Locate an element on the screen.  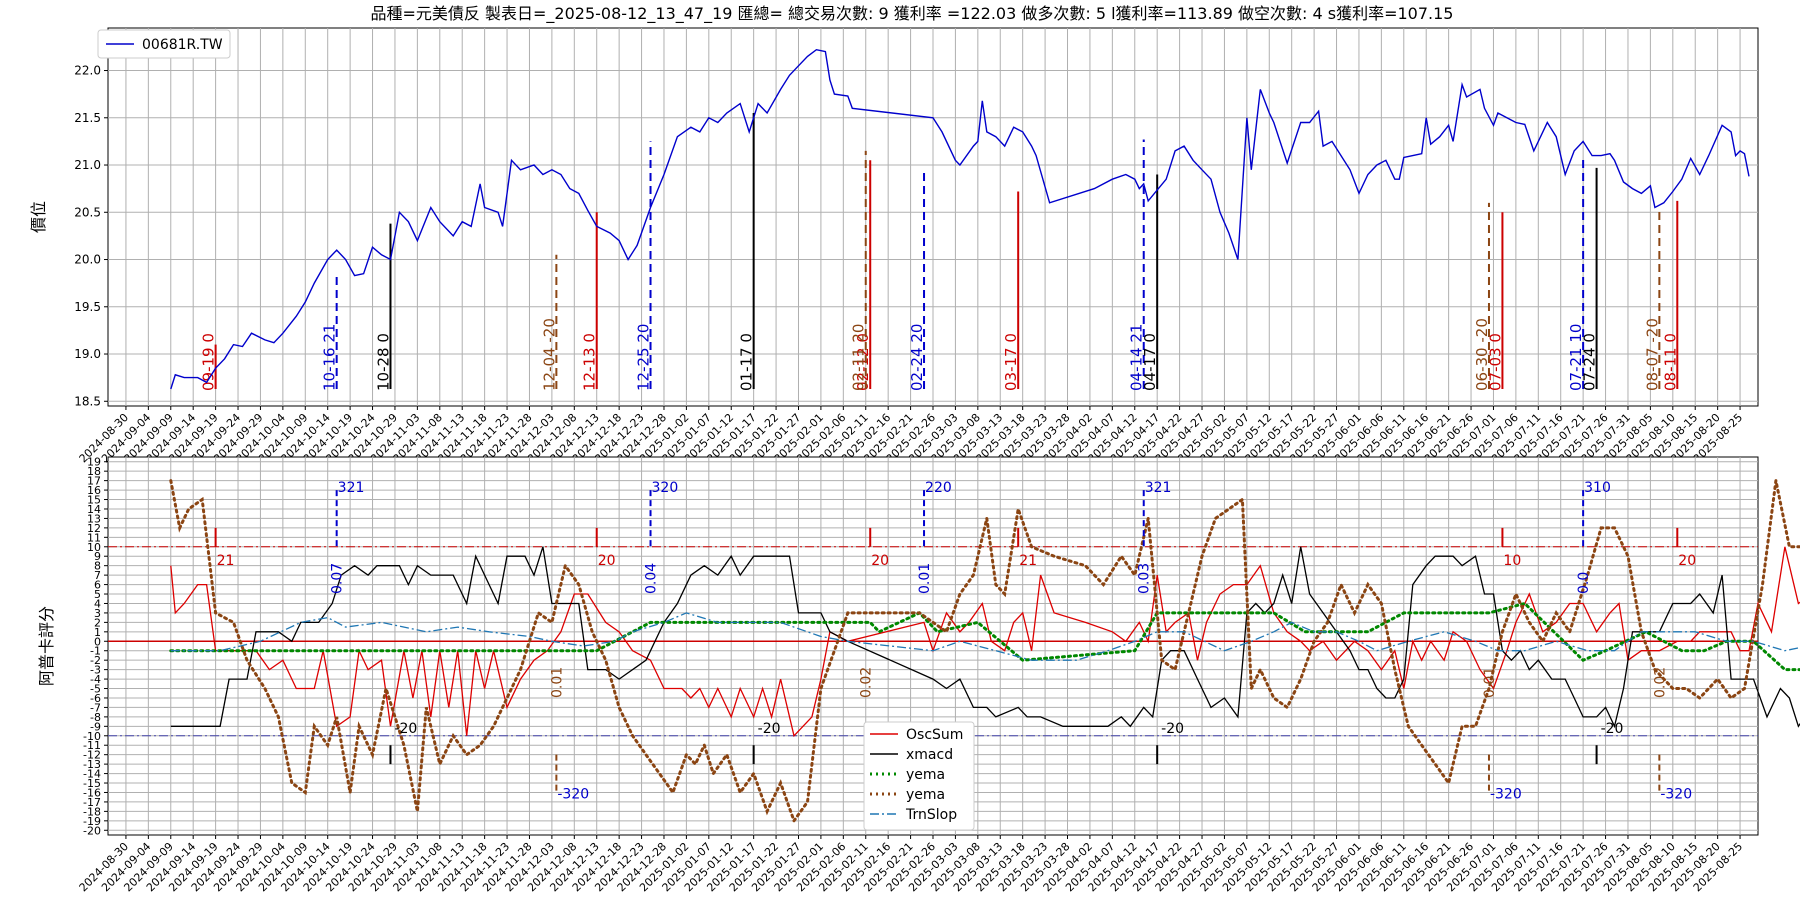
score-legend: OscSum xmacd yema yema TrnSlop is located at coordinates (919, 776).